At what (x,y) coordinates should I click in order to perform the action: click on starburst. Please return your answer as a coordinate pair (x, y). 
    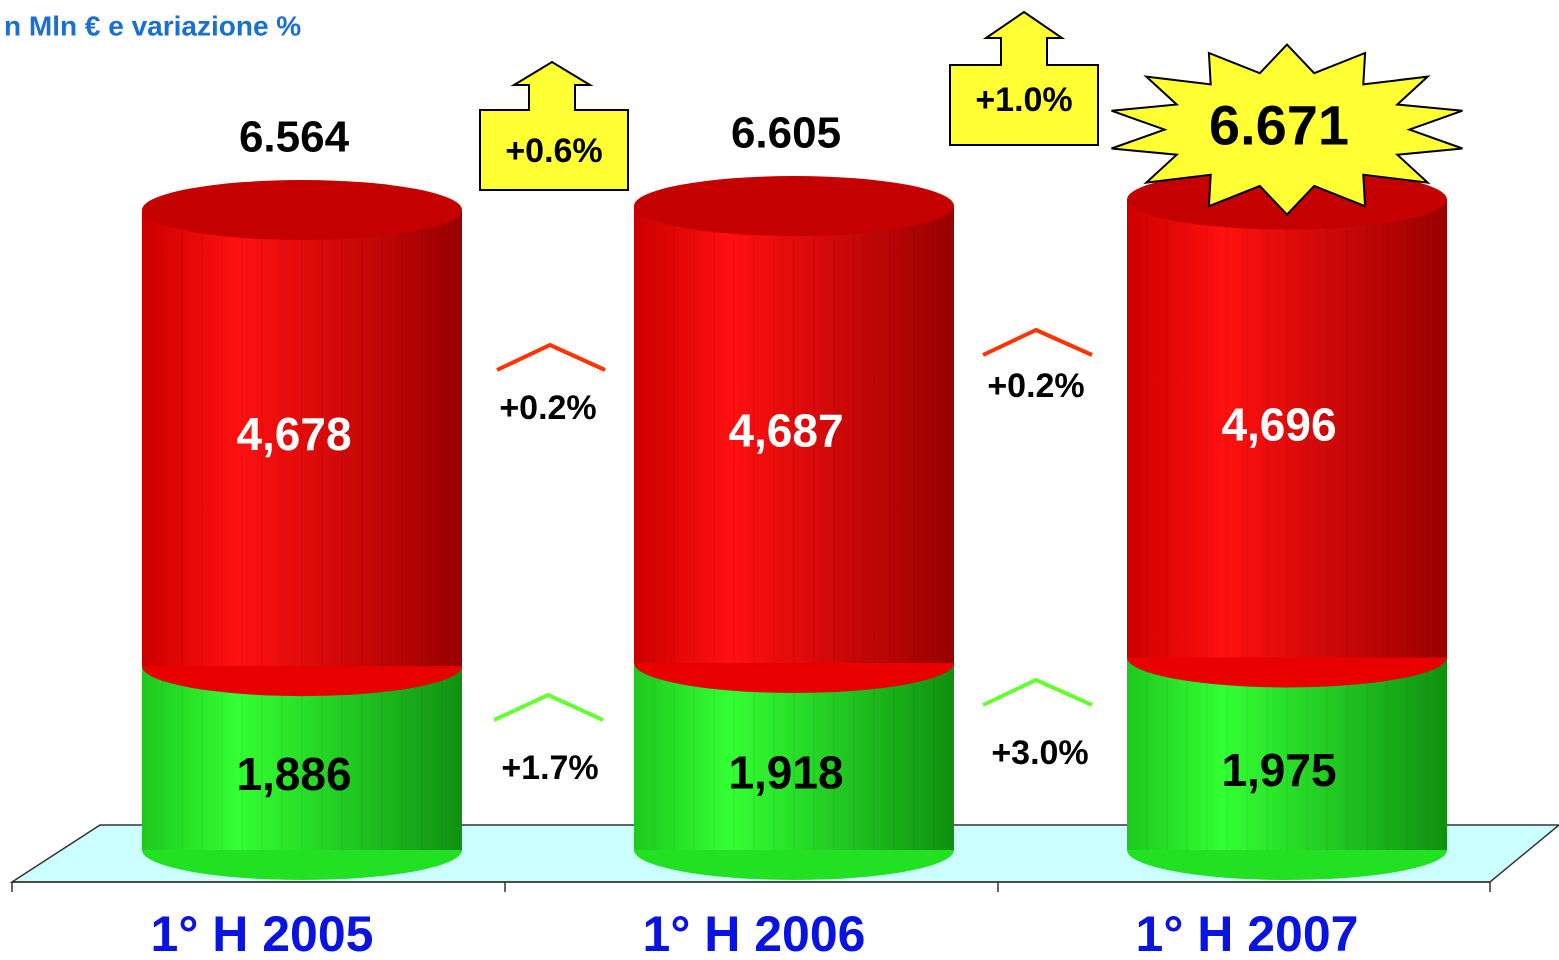
    Looking at the image, I should click on (1287, 130).